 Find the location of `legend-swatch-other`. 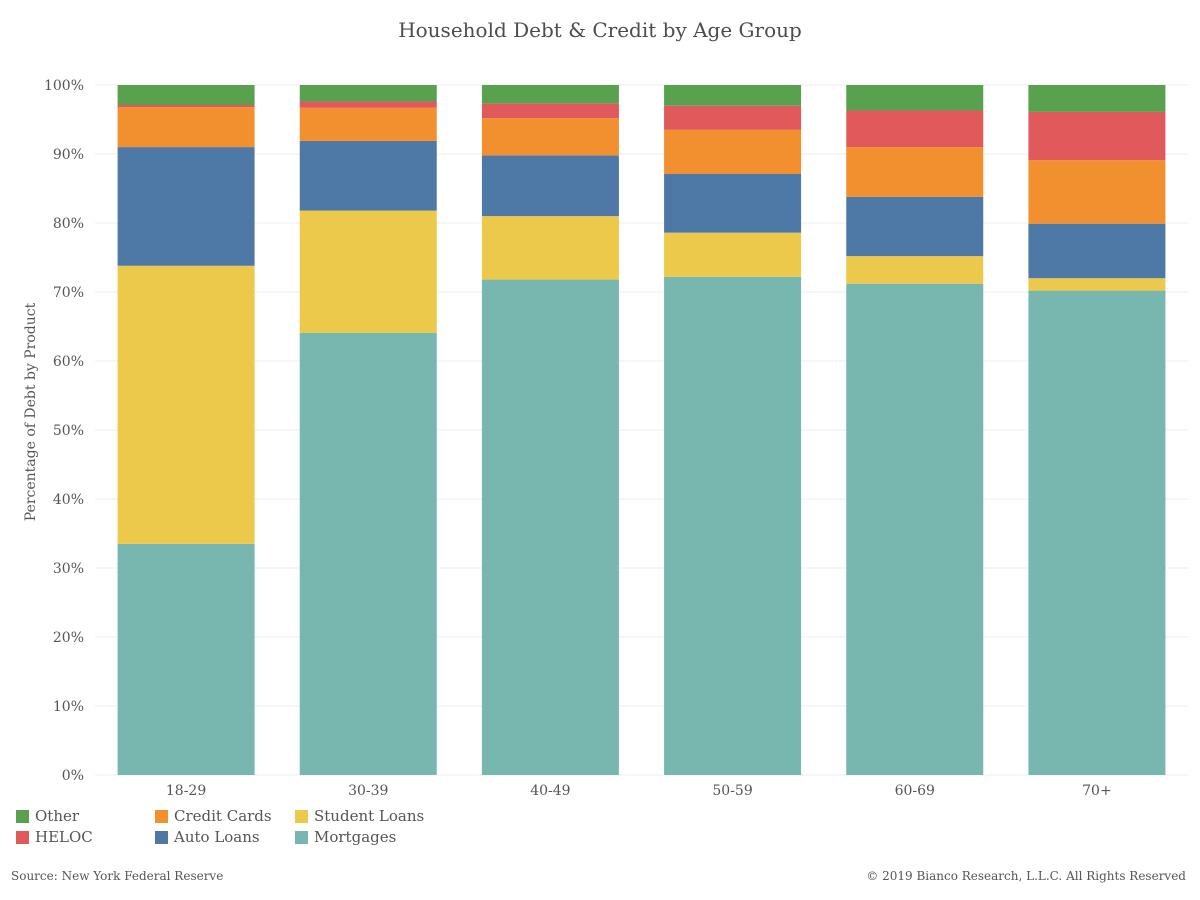

legend-swatch-other is located at coordinates (22, 816).